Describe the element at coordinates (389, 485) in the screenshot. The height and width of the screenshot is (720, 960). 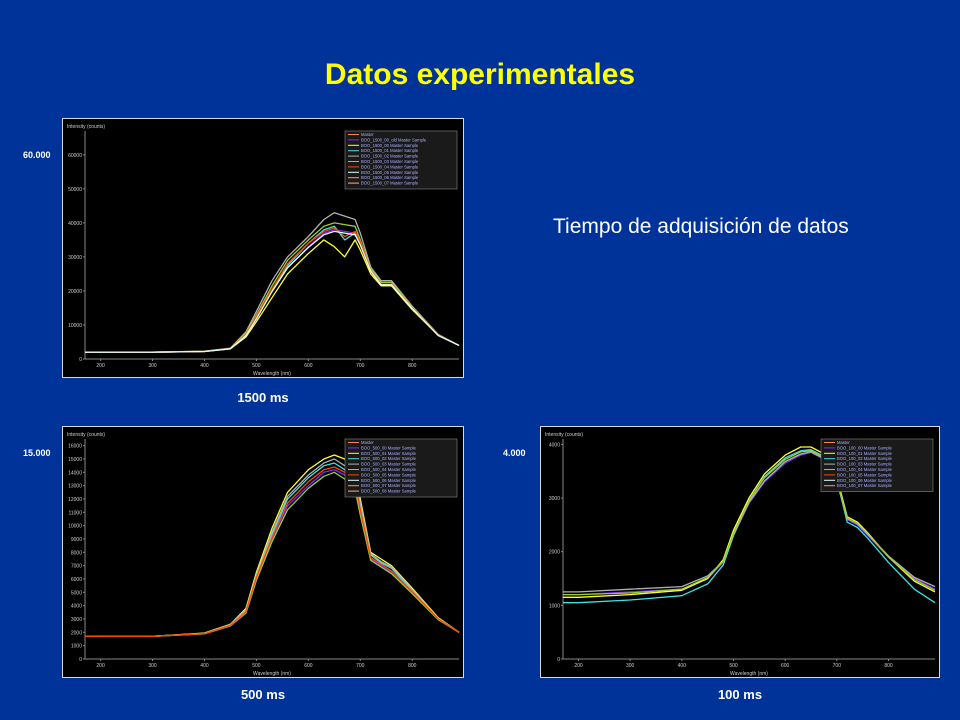
I see `legend-entry: BOO_500_07 Master Sample` at that location.